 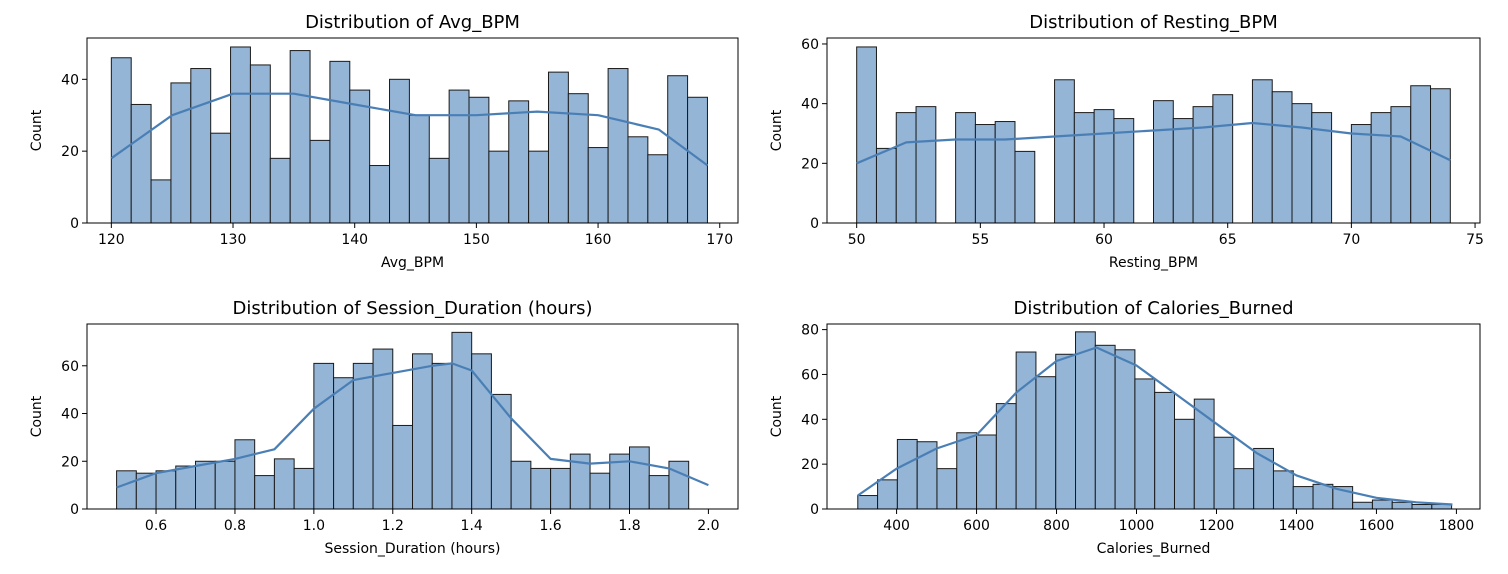 I want to click on x-tick-label: 1600, so click(x=1377, y=526).